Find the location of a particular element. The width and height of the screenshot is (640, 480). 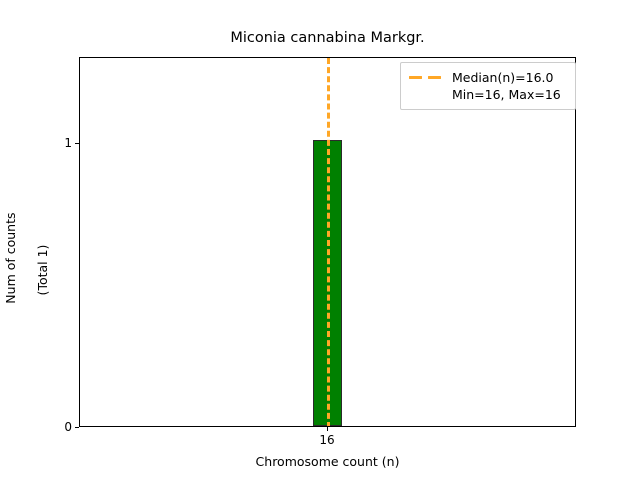

legend-entry-minmax: Min=16, Max=16 is located at coordinates (488, 94).